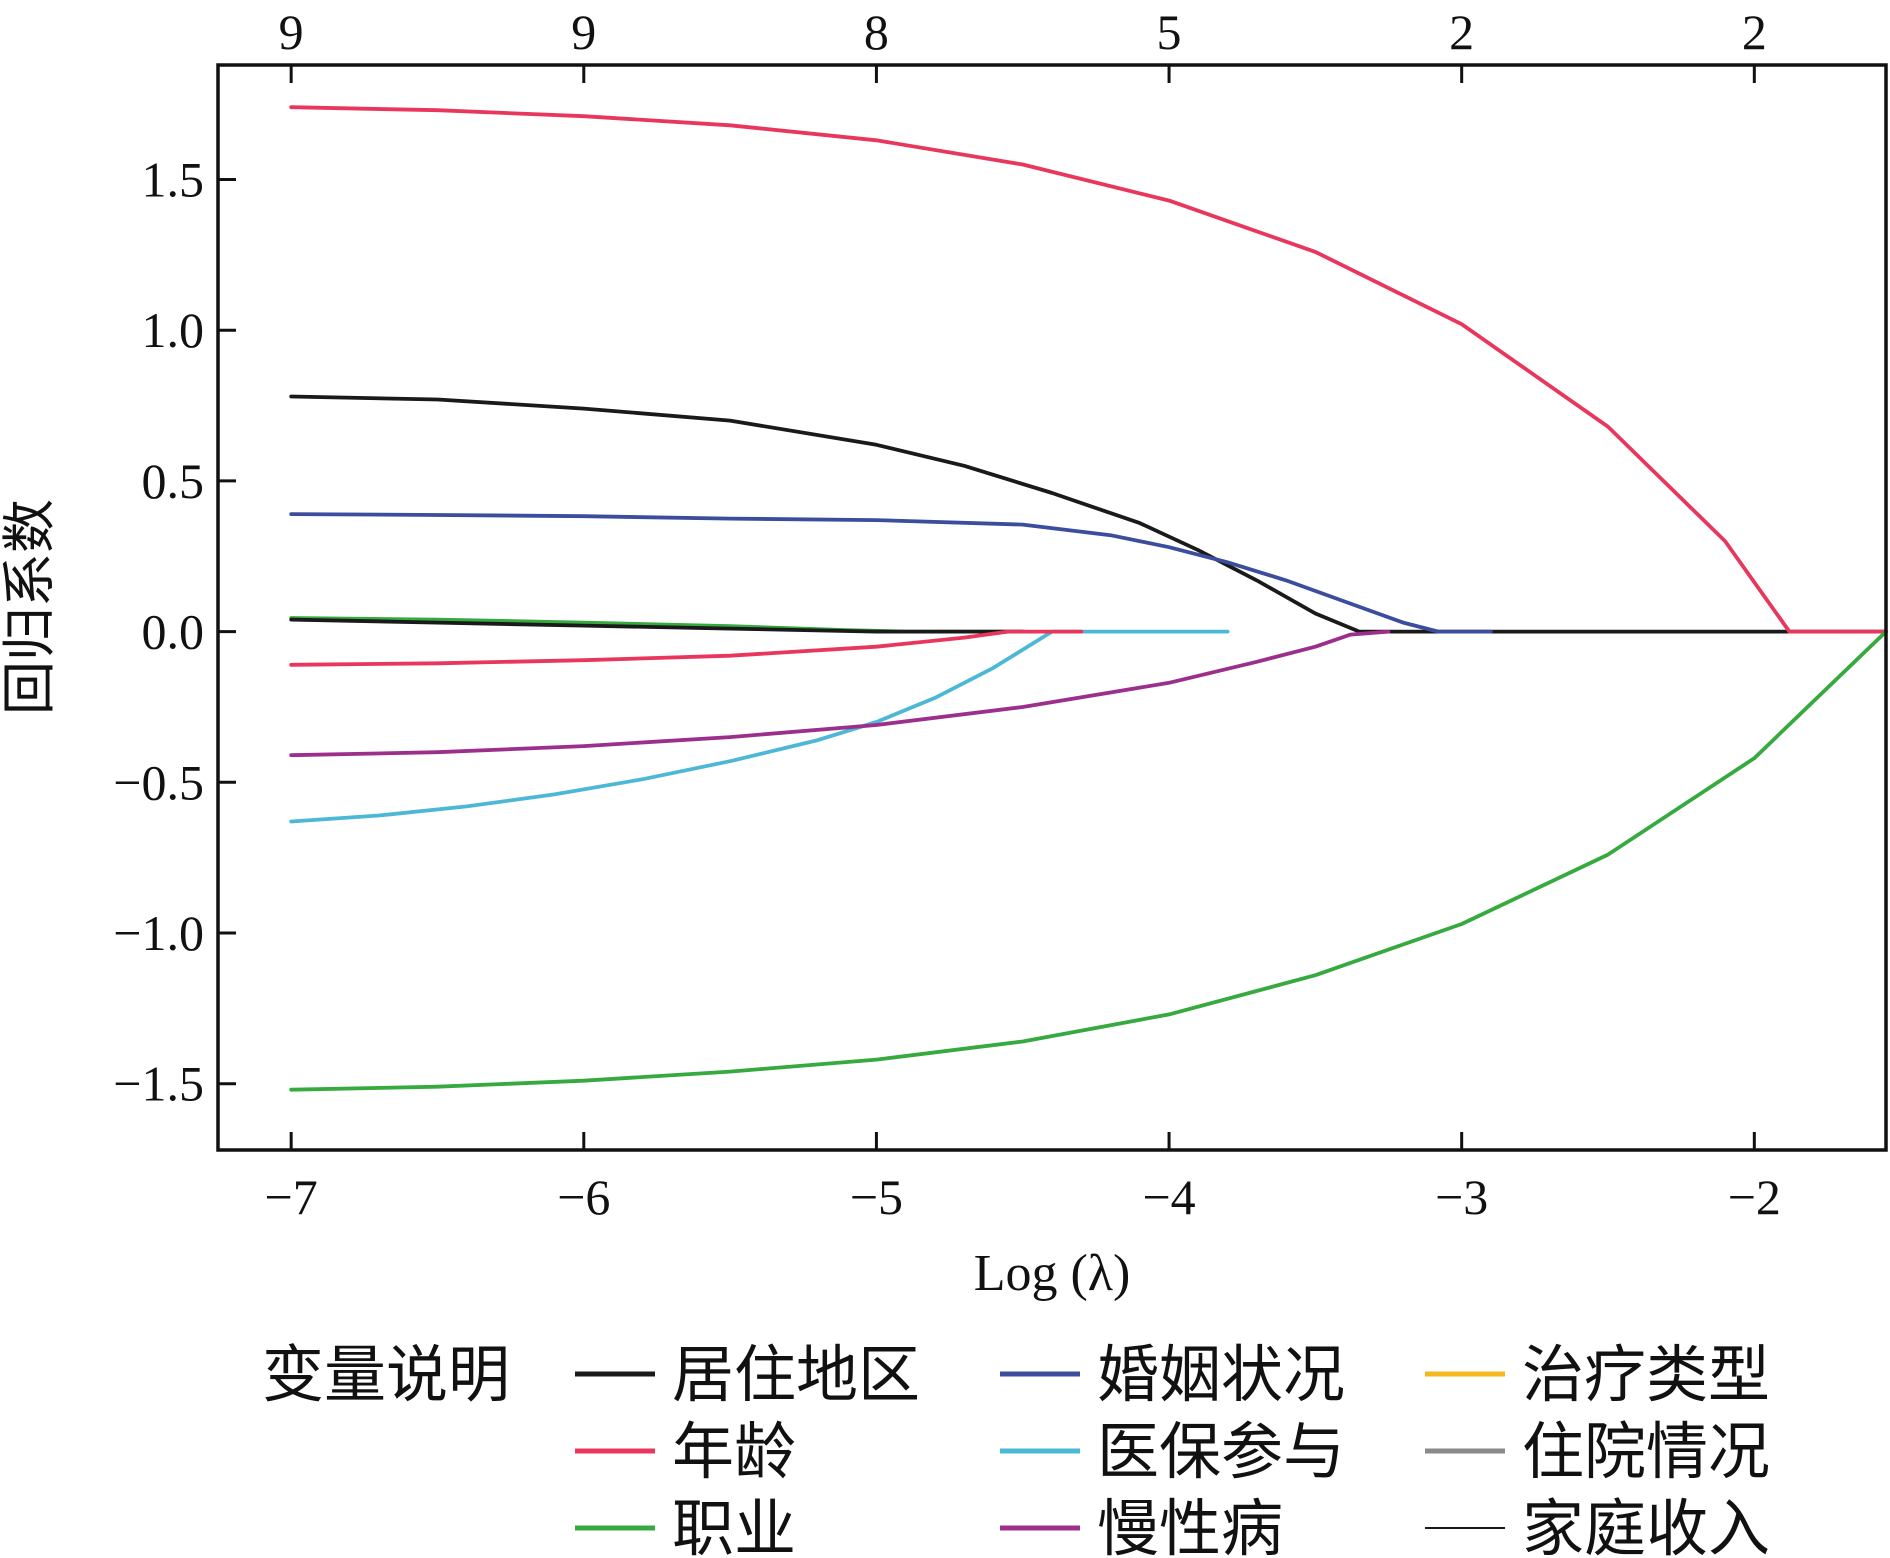 The image size is (1890, 1558). What do you see at coordinates (1461, 1197) in the screenshot?
I see `x-tick-label: −3` at bounding box center [1461, 1197].